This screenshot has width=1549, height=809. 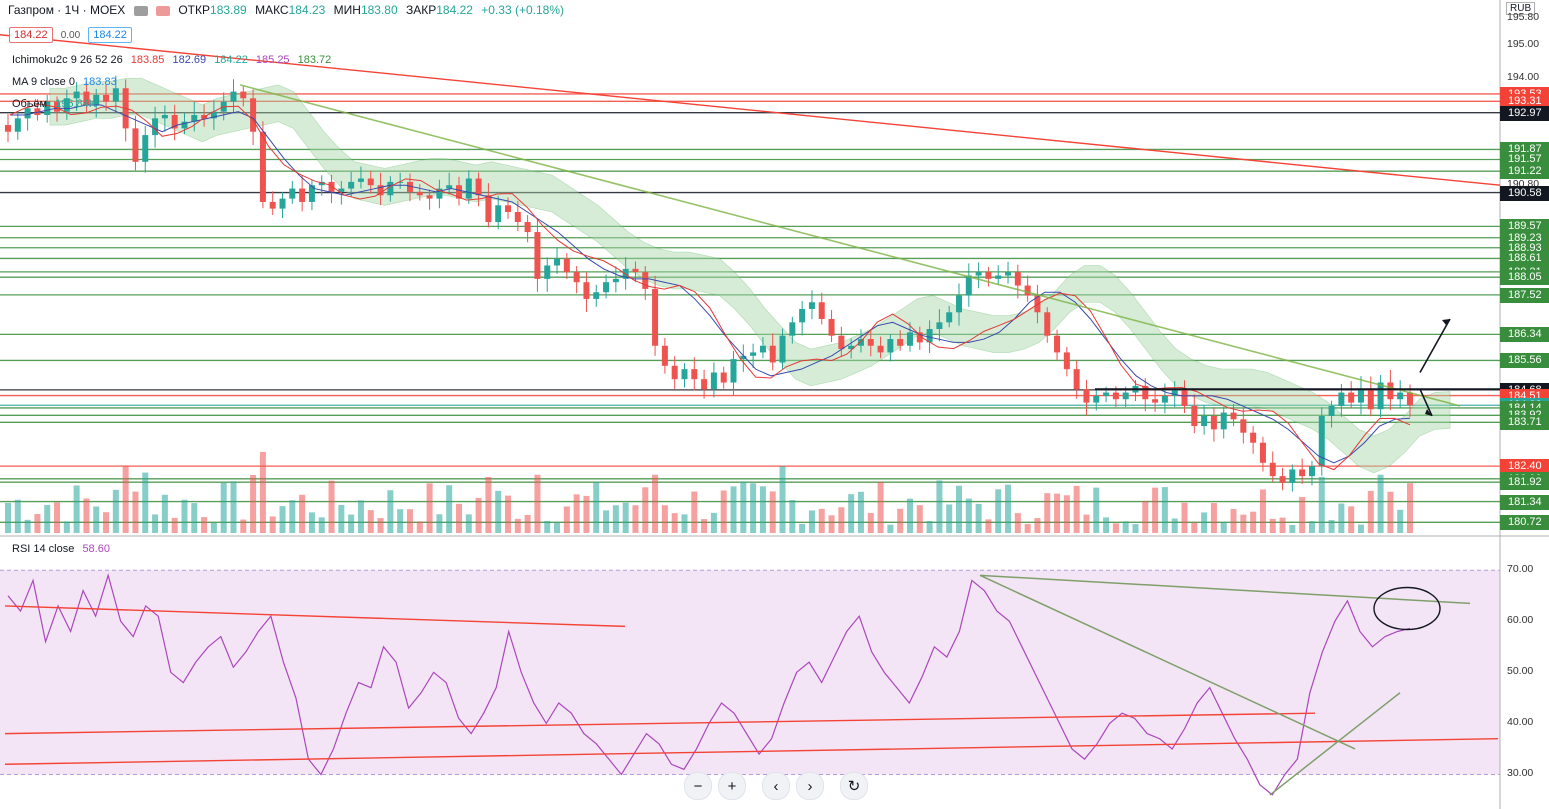 What do you see at coordinates (110, 35) in the screenshot?
I see `ask-button: 184.22` at bounding box center [110, 35].